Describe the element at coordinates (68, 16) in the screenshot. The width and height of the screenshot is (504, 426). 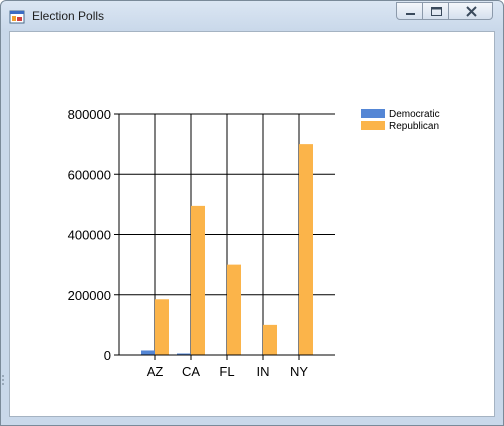
I see `window-title: Election Polls` at that location.